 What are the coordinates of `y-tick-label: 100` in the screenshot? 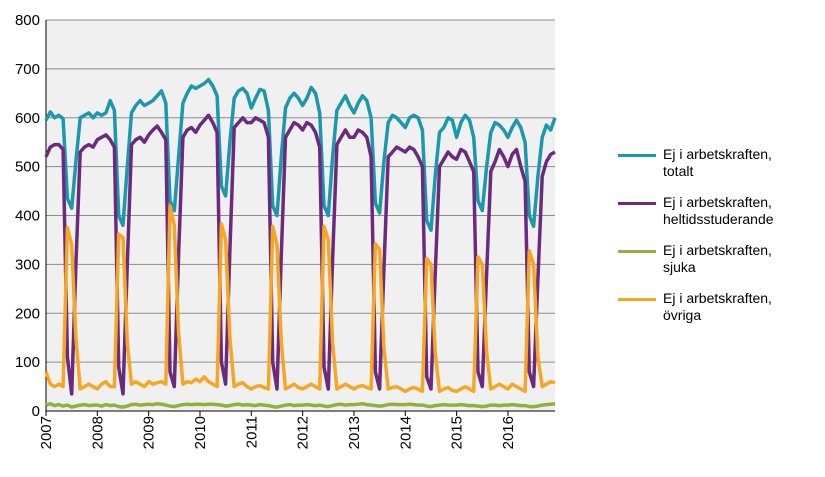 It's located at (27, 362).